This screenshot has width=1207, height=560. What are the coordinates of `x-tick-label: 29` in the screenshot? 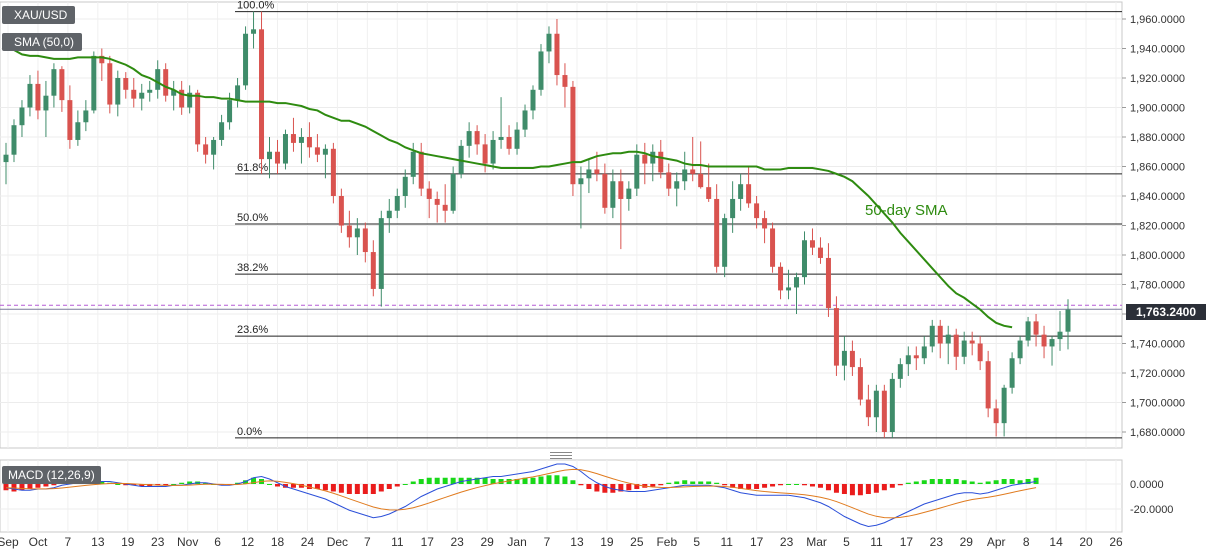 It's located at (487, 542).